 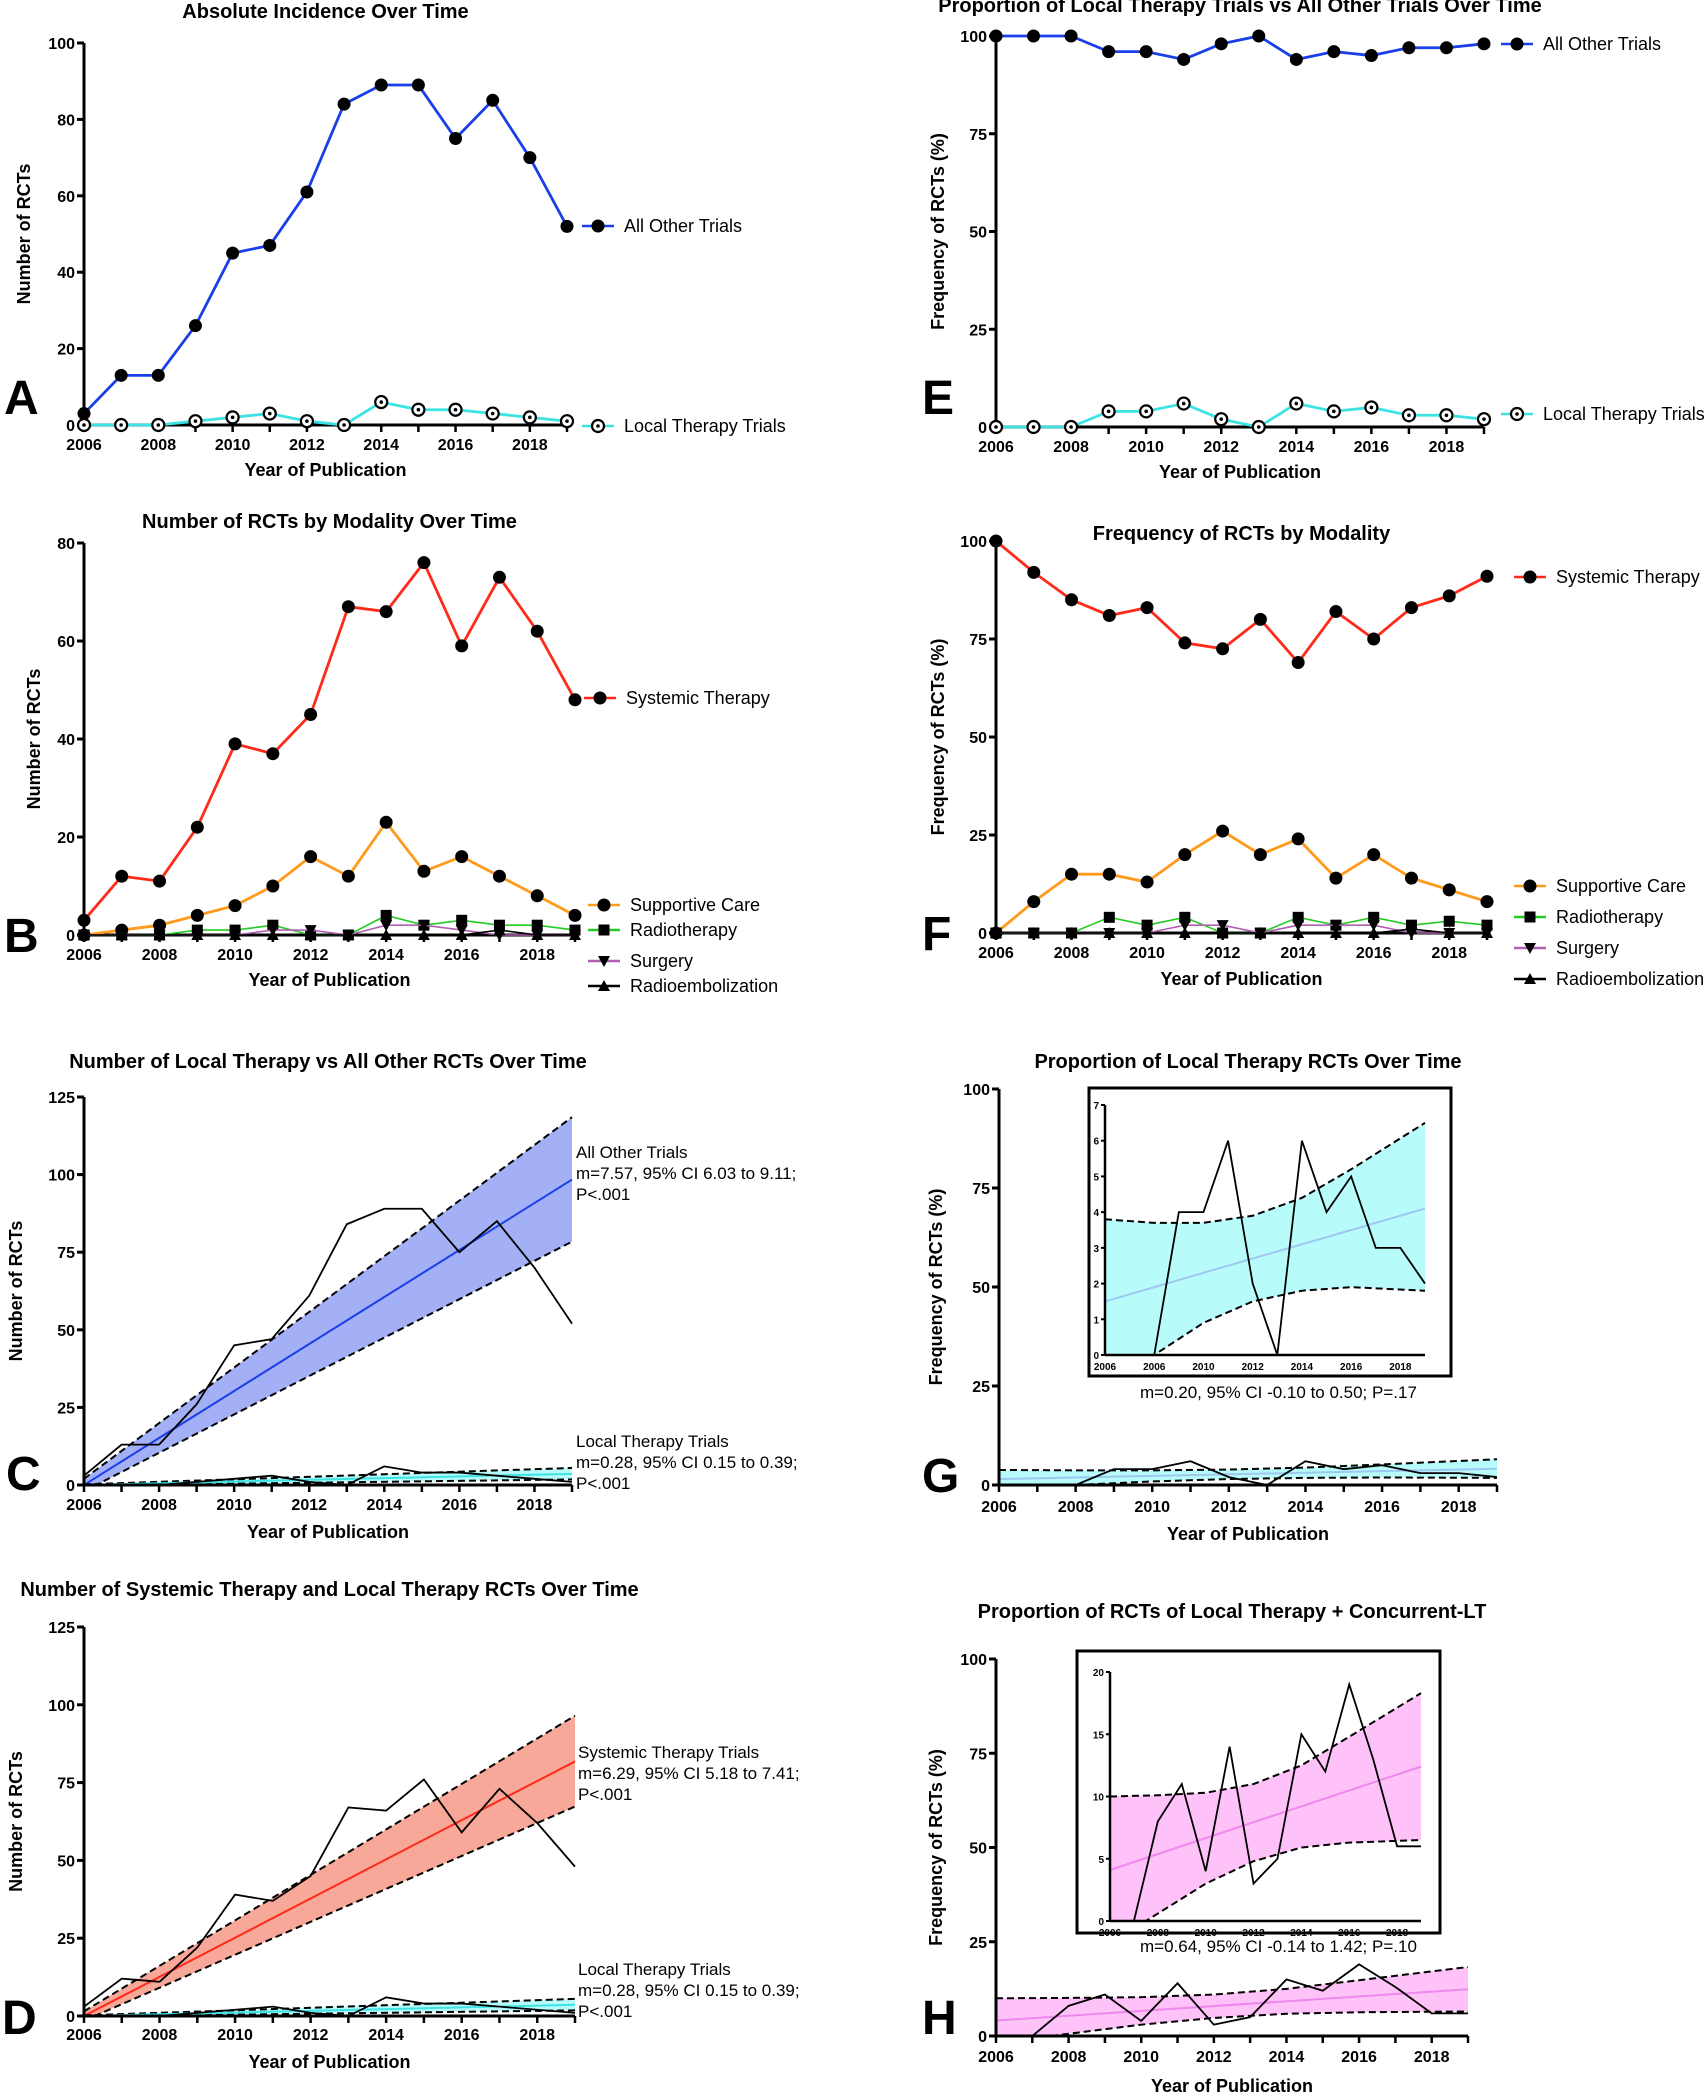 I want to click on fit-annotation: All Other Trials, so click(x=631, y=1152).